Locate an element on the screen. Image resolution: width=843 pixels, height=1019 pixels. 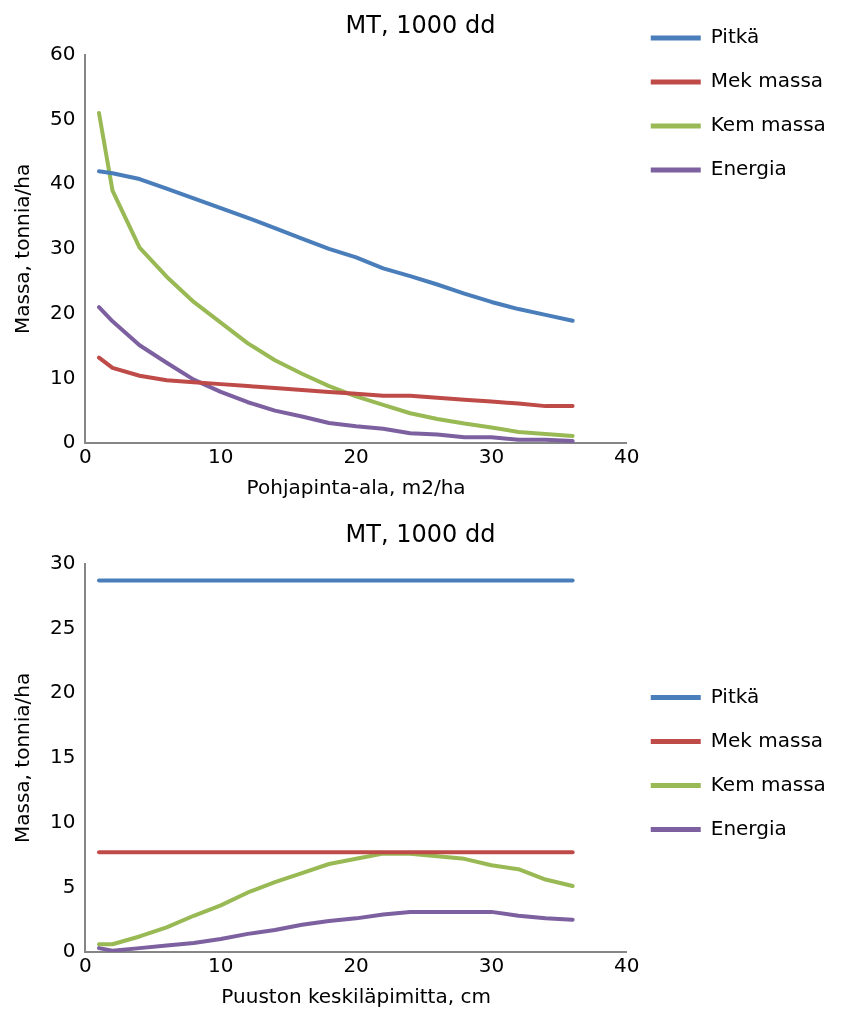
y-tick-label: 5 is located at coordinates (69, 885).